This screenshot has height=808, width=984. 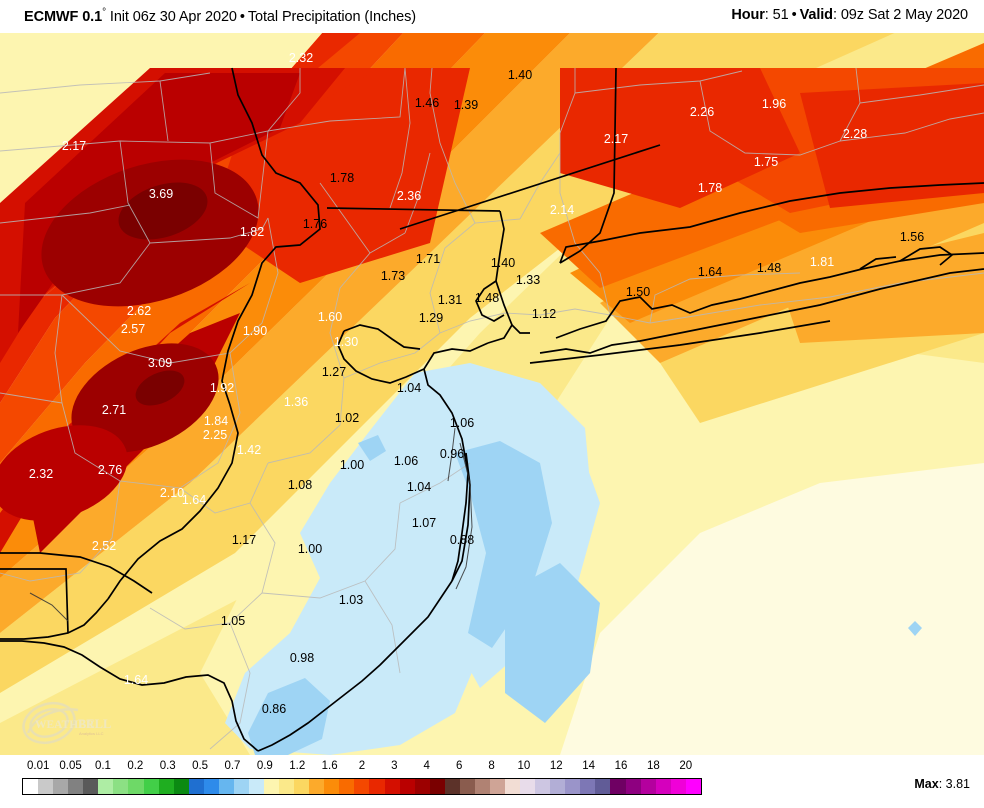 What do you see at coordinates (135, 766) in the screenshot?
I see `legend-tick-3: 0.2` at bounding box center [135, 766].